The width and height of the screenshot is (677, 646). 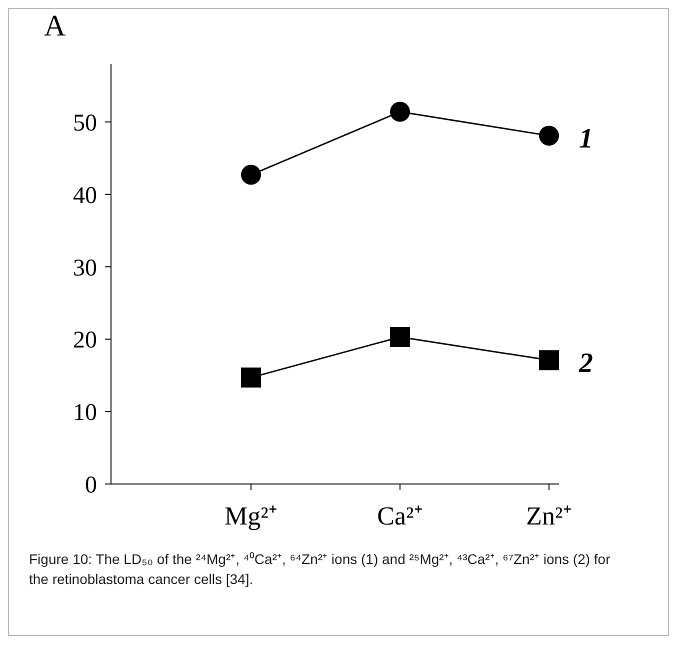 I want to click on series-label: 1, so click(x=586, y=139).